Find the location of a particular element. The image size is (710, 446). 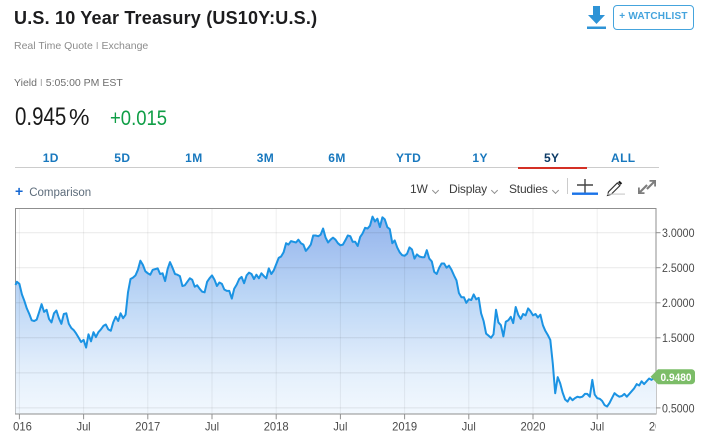

svg-text: 2019 is located at coordinates (404, 426).